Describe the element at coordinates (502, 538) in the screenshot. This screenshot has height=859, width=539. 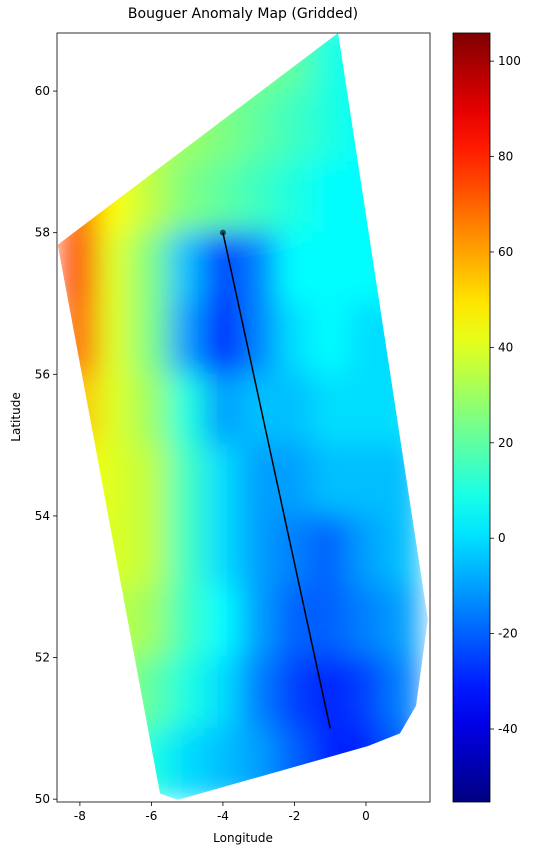
I see `colorbar-tick-label: 0` at that location.